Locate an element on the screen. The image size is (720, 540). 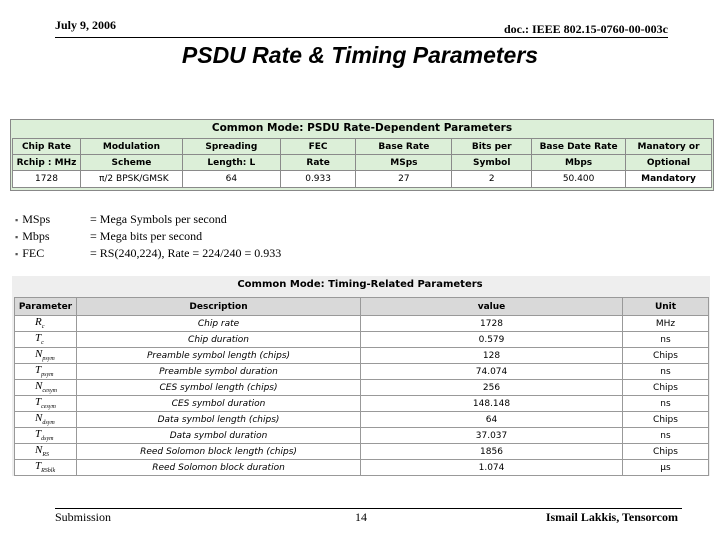
timing-table-row: TRSblk Reed Solomon block duration 1.074 µs is located at coordinates (361, 467).